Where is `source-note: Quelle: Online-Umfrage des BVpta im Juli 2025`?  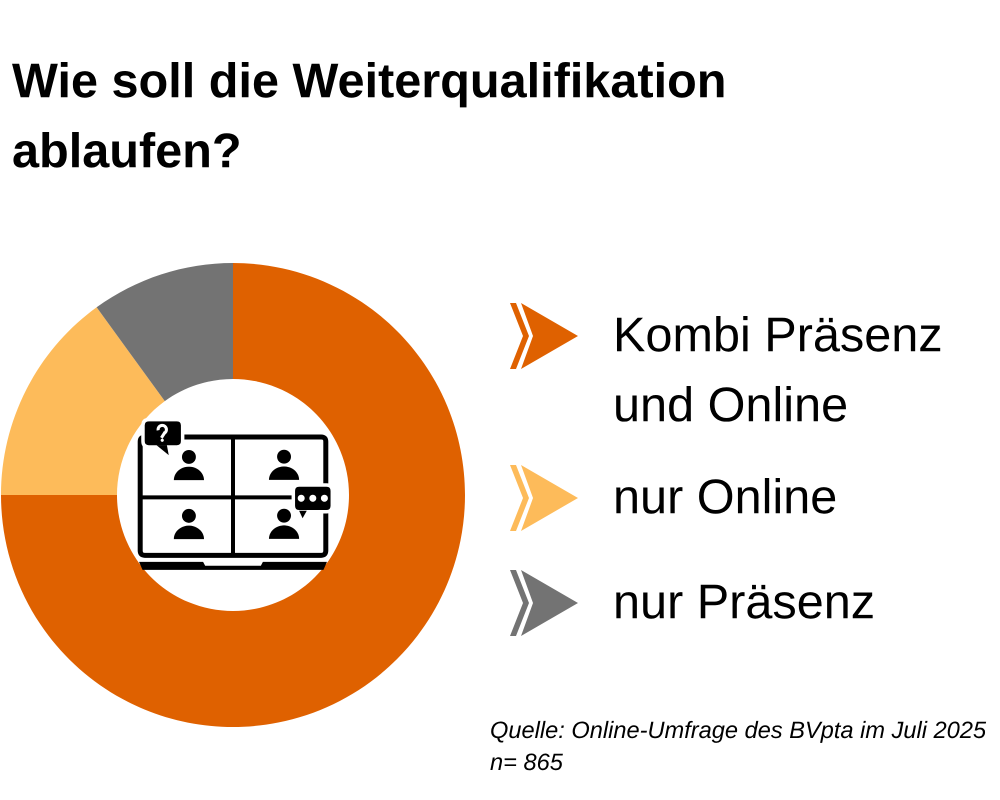 source-note: Quelle: Online-Umfrage des BVpta im Juli 2025 is located at coordinates (738, 731).